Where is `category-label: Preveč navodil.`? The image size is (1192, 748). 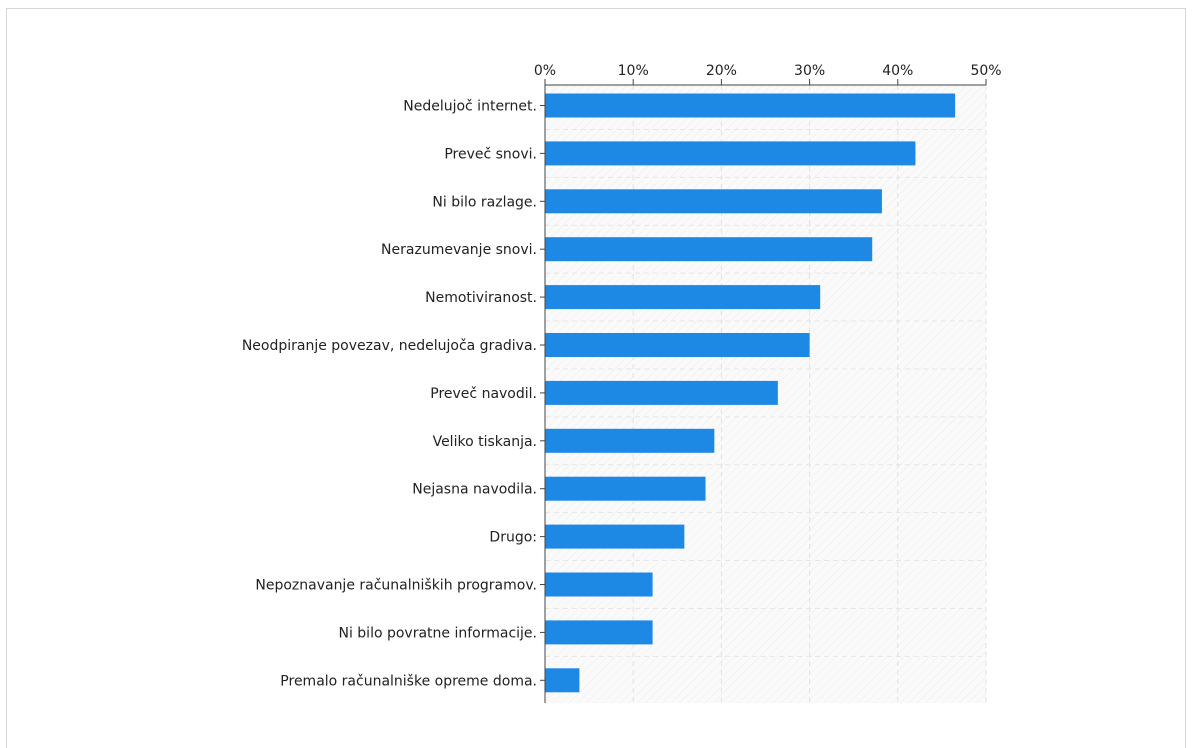
category-label: Preveč navodil. is located at coordinates (483, 394).